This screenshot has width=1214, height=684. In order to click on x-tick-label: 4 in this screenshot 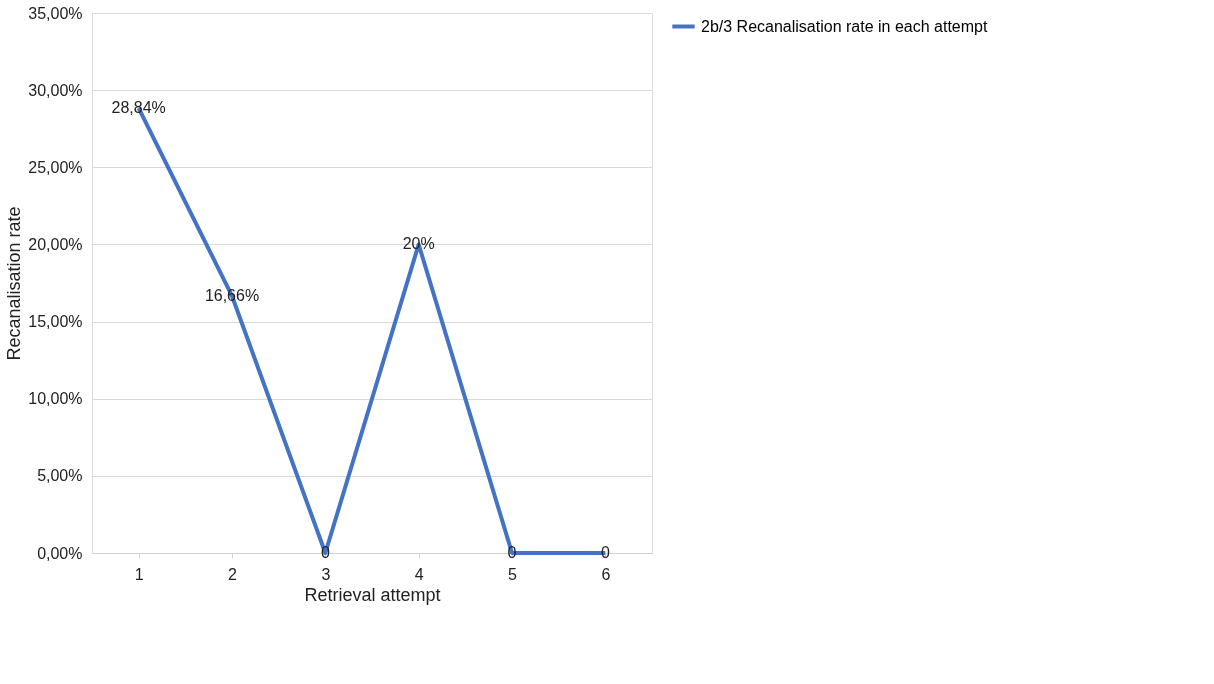, I will do `click(419, 574)`.